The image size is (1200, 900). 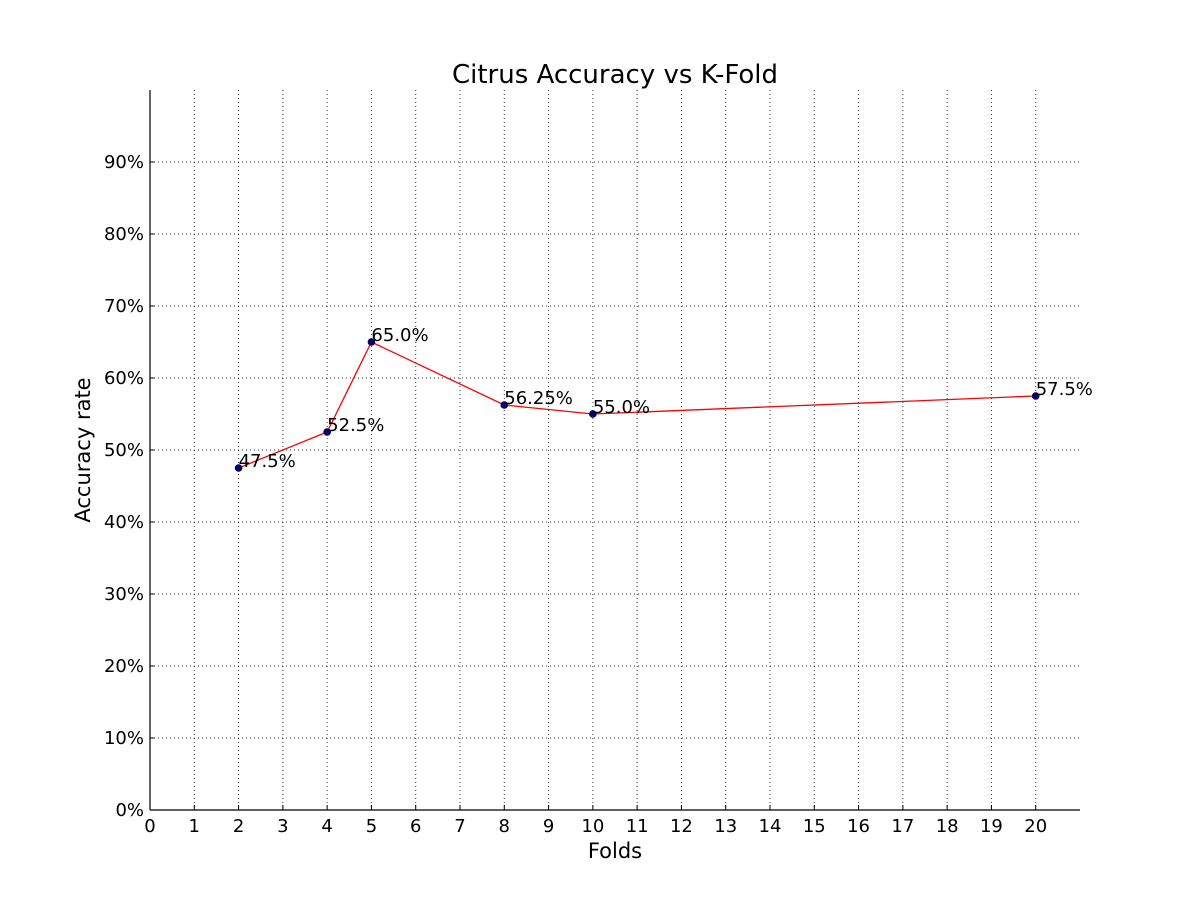 What do you see at coordinates (124, 594) in the screenshot?
I see `y-tick-label: 30%` at bounding box center [124, 594].